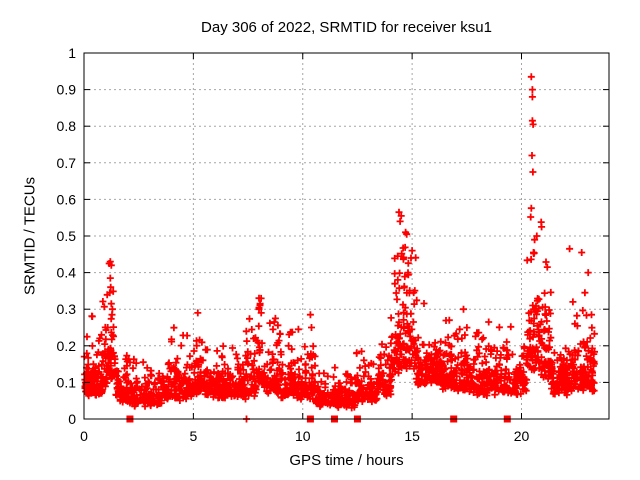 This screenshot has width=640, height=480. What do you see at coordinates (67, 90) in the screenshot?
I see `y-tick-label: 0.9` at bounding box center [67, 90].